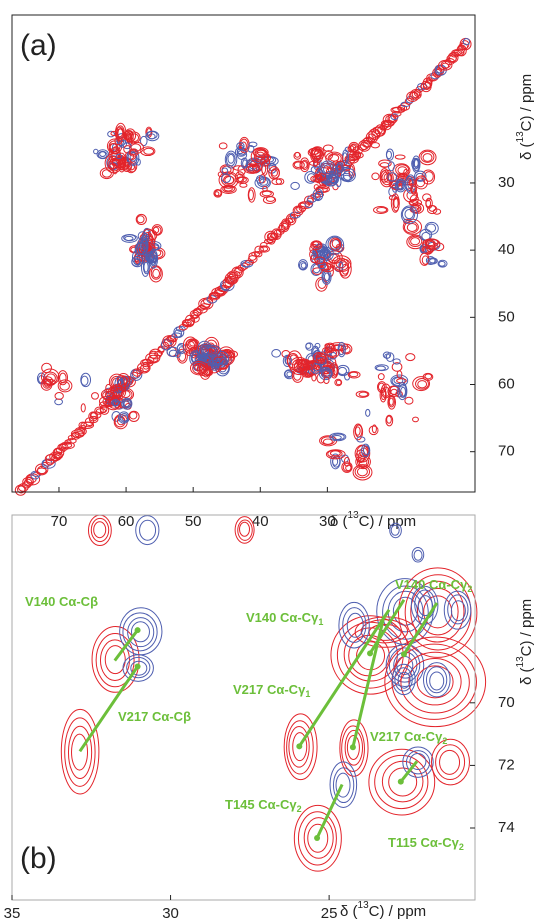 This screenshot has width=536, height=924. Describe the element at coordinates (520, 137) in the screenshot. I see `axis-label-sup: 13` at that location.